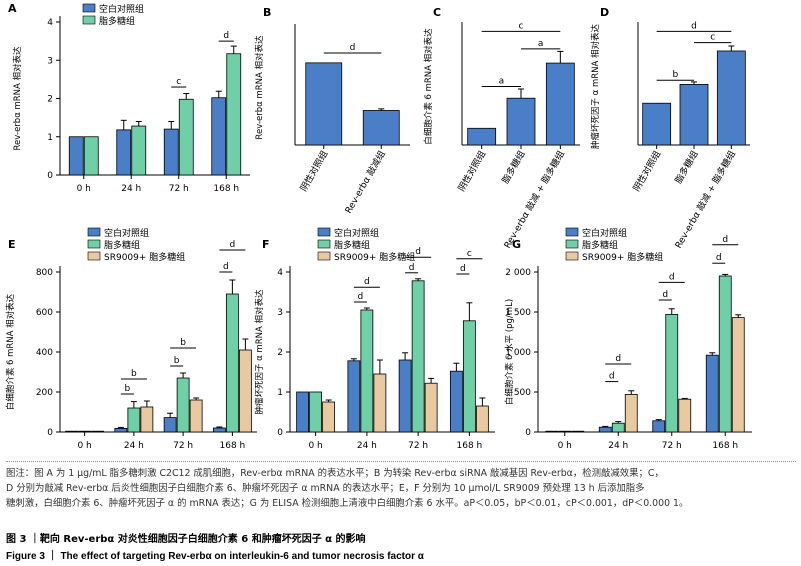 This screenshot has height=566, width=801. I want to click on x-category-label-B-0: 阴性对照组, so click(313, 171).